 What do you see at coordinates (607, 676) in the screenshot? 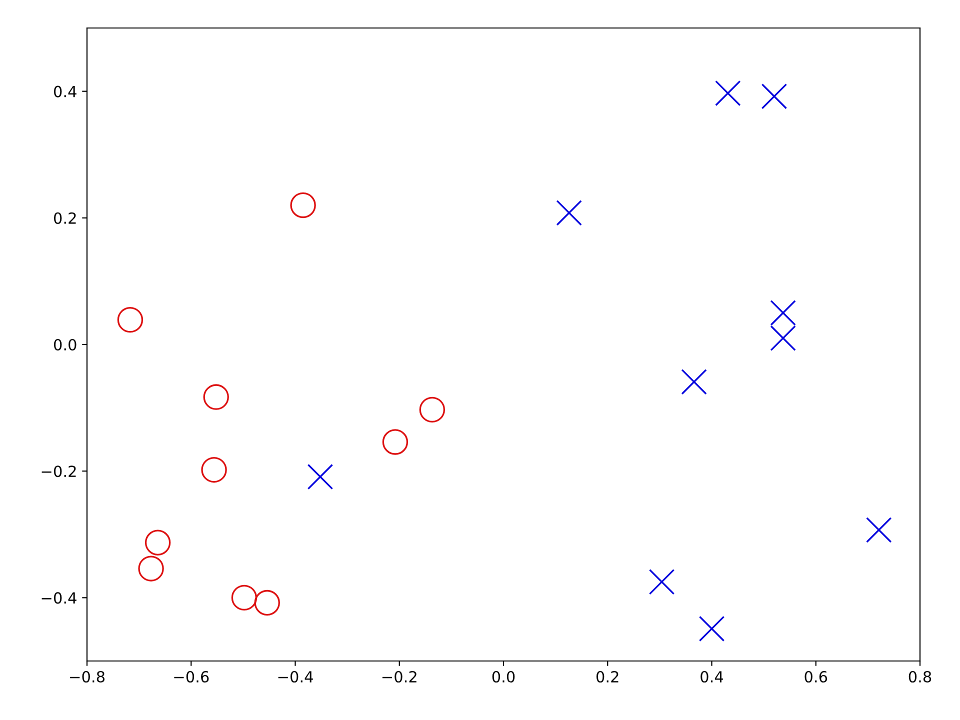
I see `x-tick-label: 0.2` at bounding box center [607, 676].